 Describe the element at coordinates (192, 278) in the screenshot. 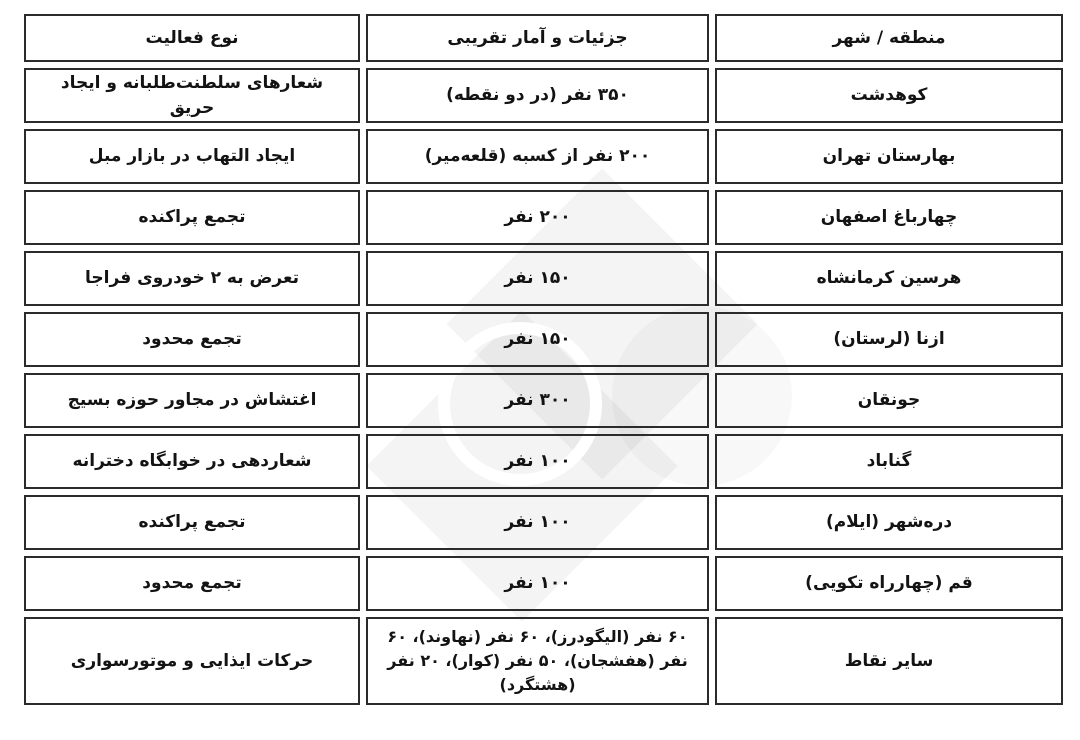

I see `activity-cell: تعرض به ۲ خودروی فراجا` at that location.